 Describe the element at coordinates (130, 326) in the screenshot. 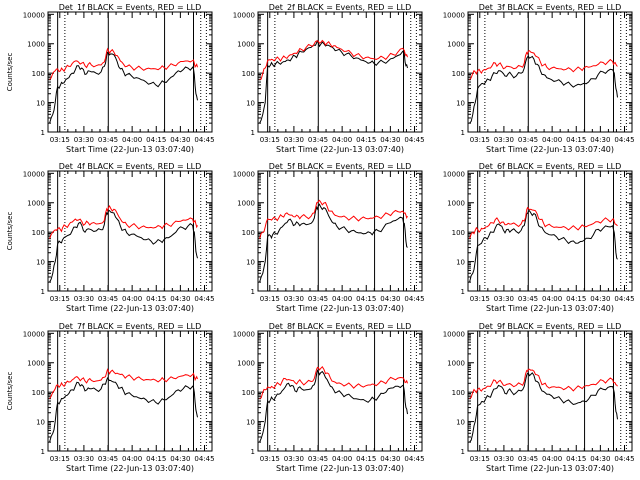

I see `panel-title: Det_7f BLACK = Events, RED = LLD` at that location.